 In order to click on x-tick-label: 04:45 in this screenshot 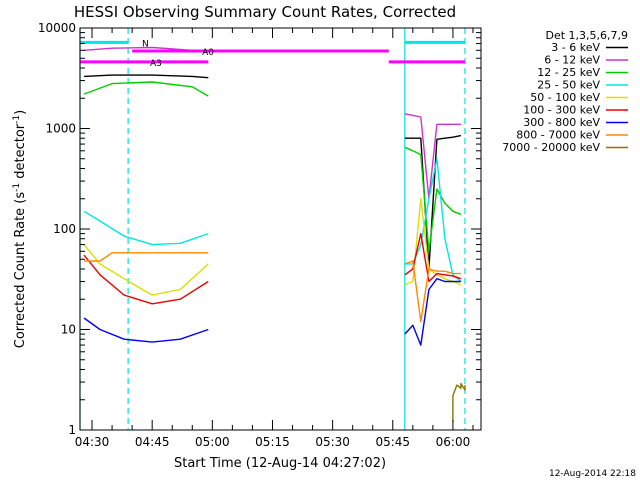, I will do `click(152, 442)`.